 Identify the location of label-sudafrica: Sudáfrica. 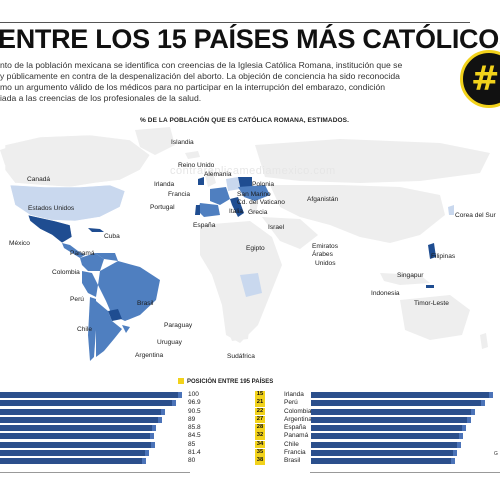
(241, 356).